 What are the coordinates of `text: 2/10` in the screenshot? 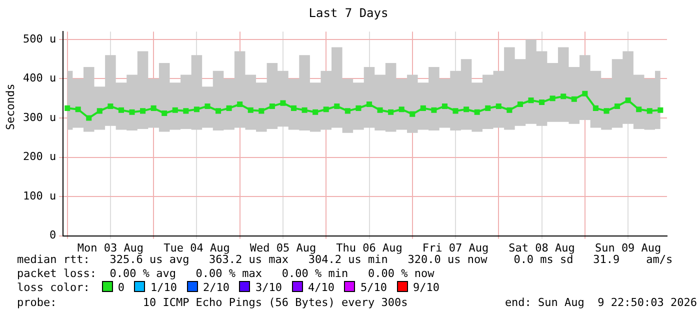 It's located at (216, 287).